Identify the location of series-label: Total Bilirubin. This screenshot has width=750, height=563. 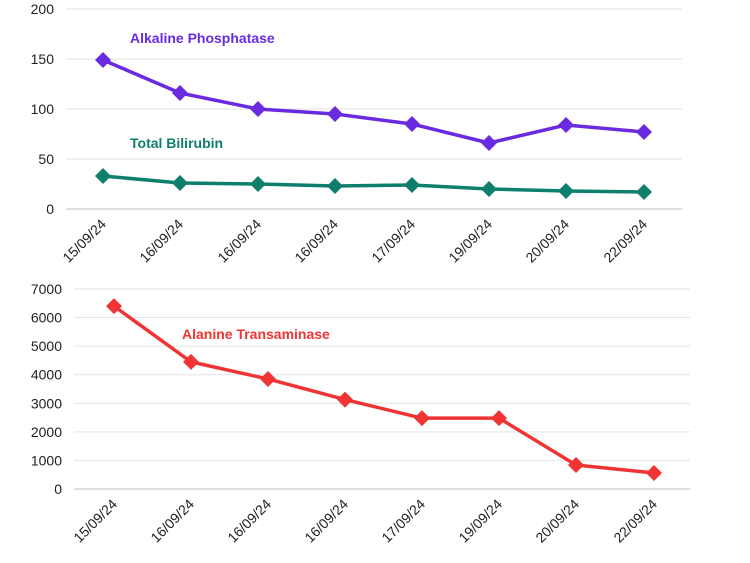
(176, 143).